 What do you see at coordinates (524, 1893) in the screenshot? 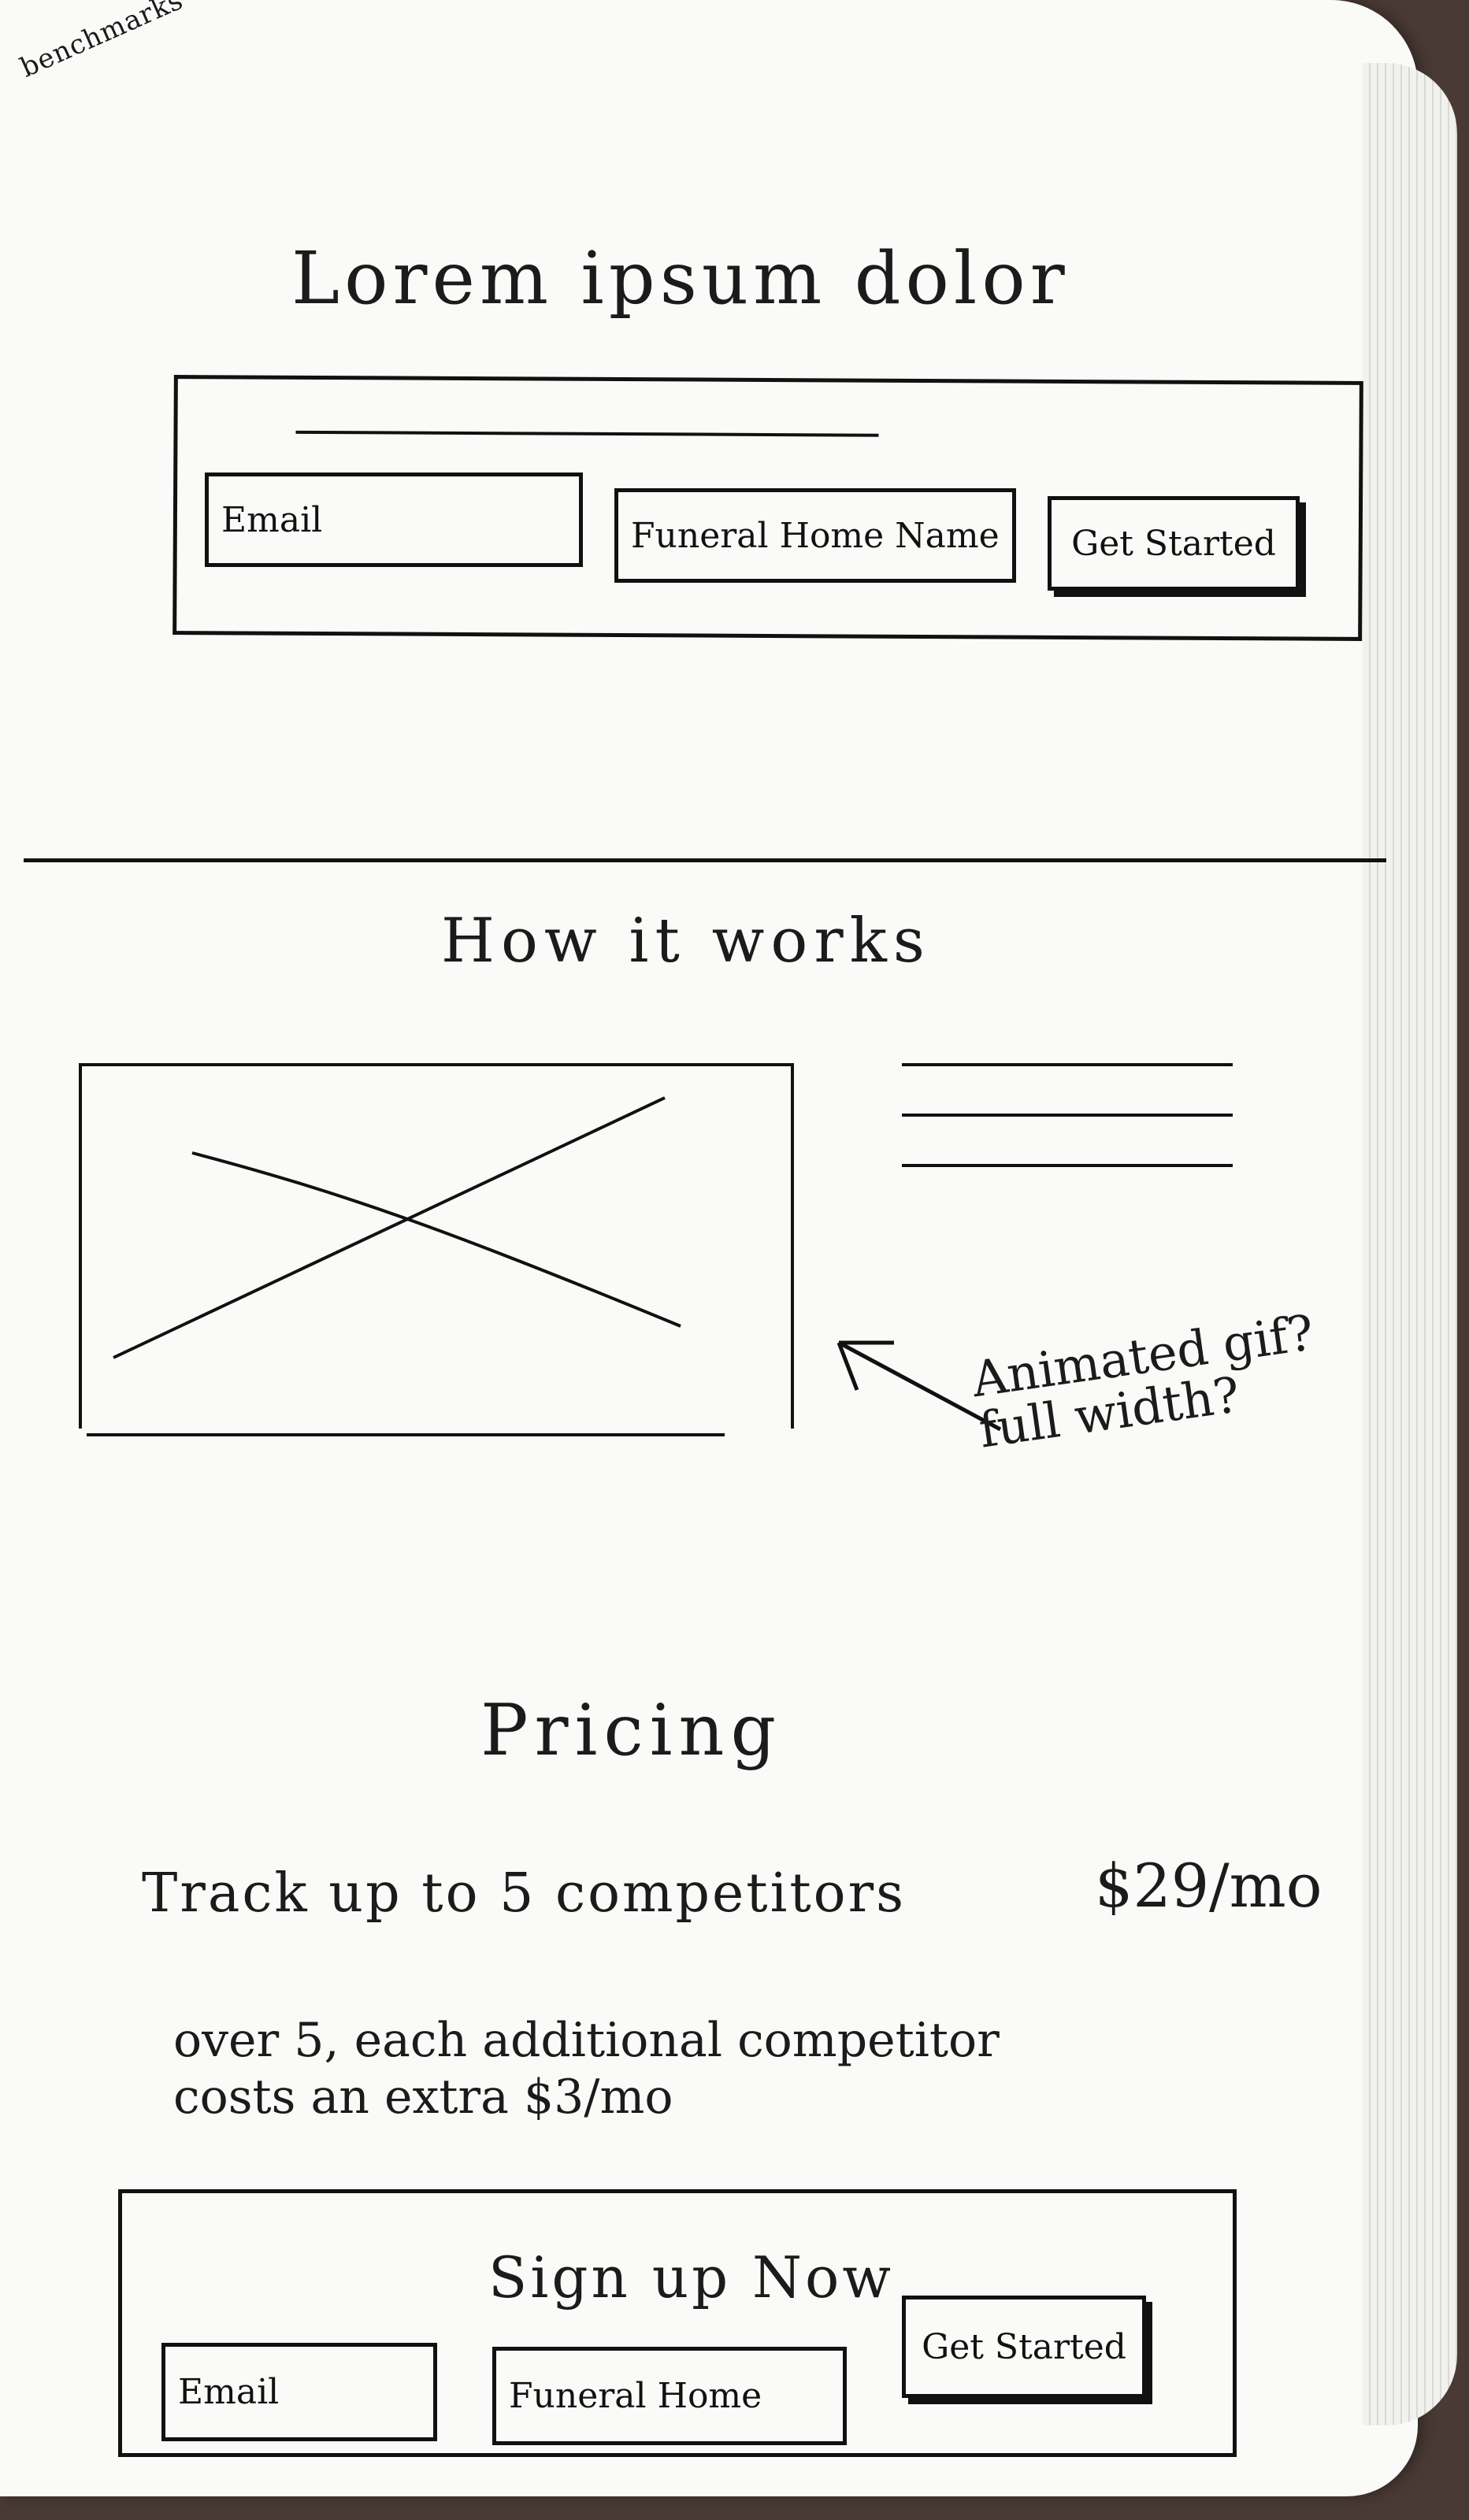
I see `plan-description: Track up to 5 competitors` at bounding box center [524, 1893].